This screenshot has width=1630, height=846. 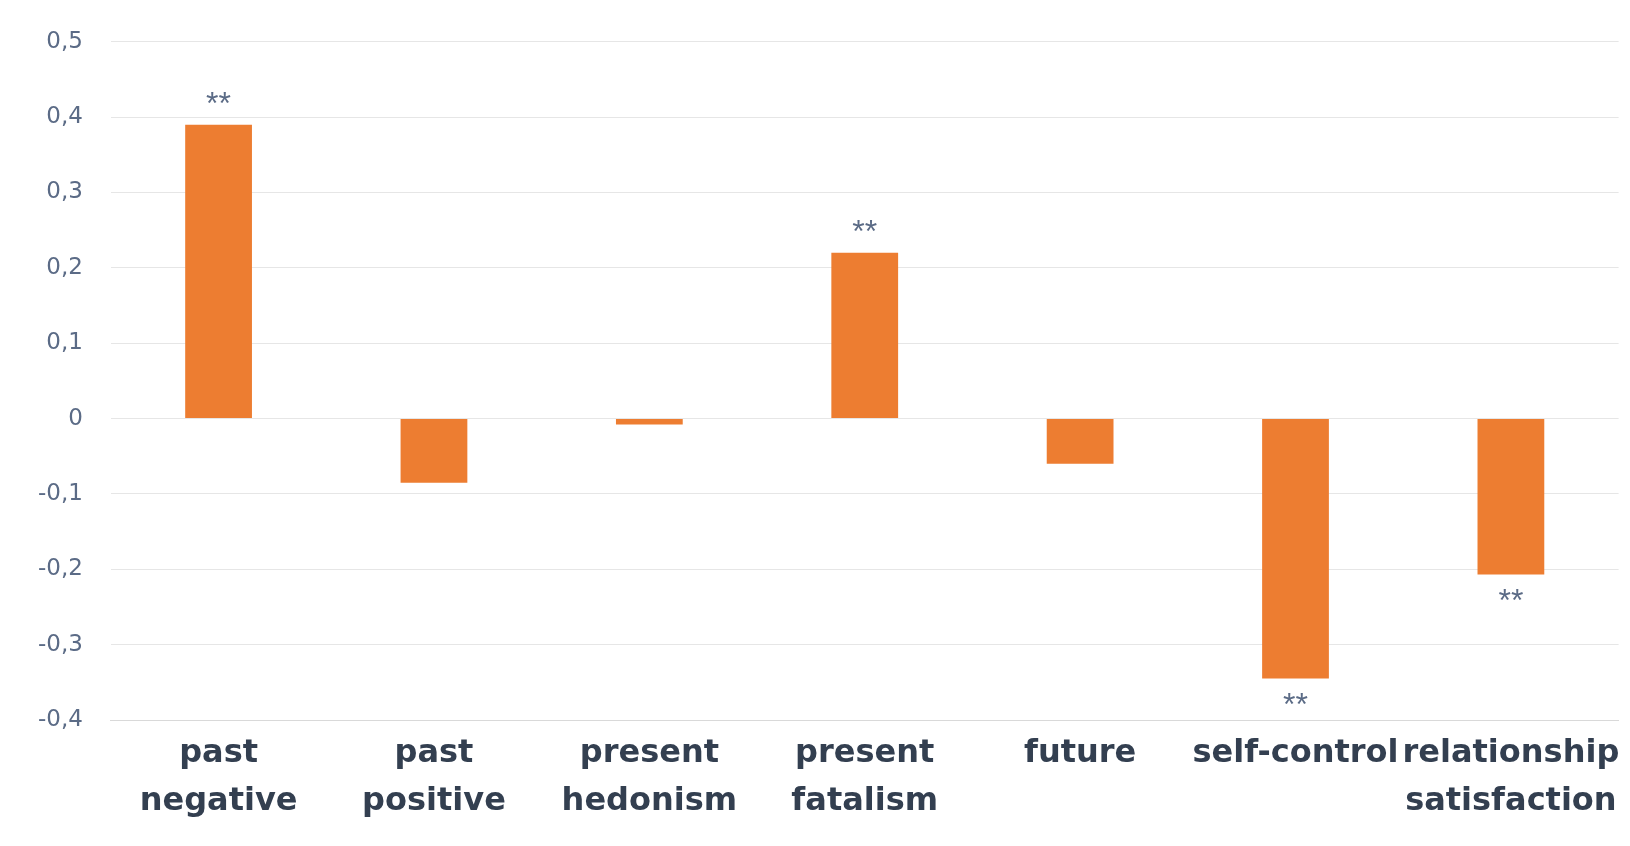 I want to click on y-tick-label: 0,3, so click(x=64, y=190).